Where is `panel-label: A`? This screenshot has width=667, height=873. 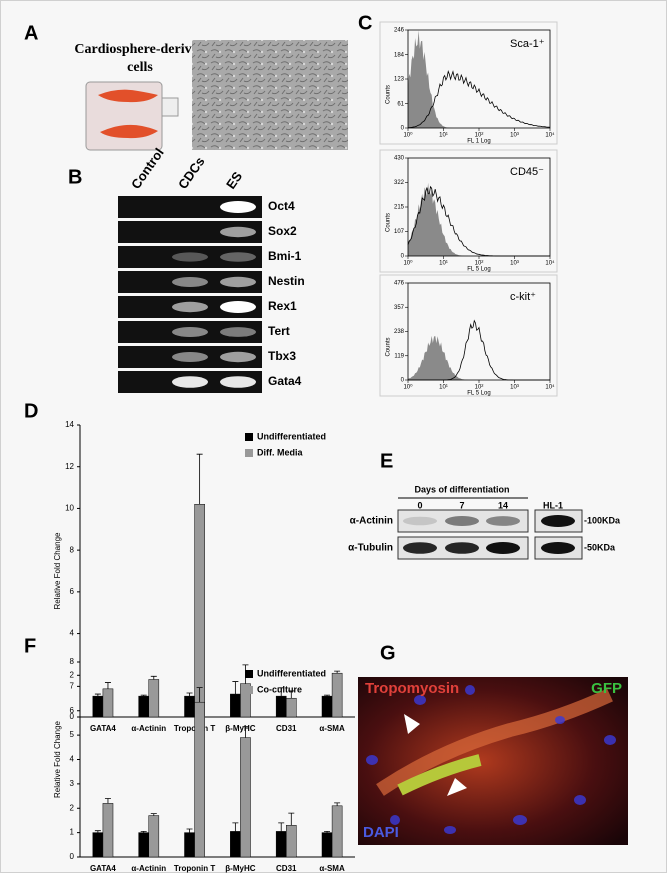
panel-label: A is located at coordinates (31, 33).